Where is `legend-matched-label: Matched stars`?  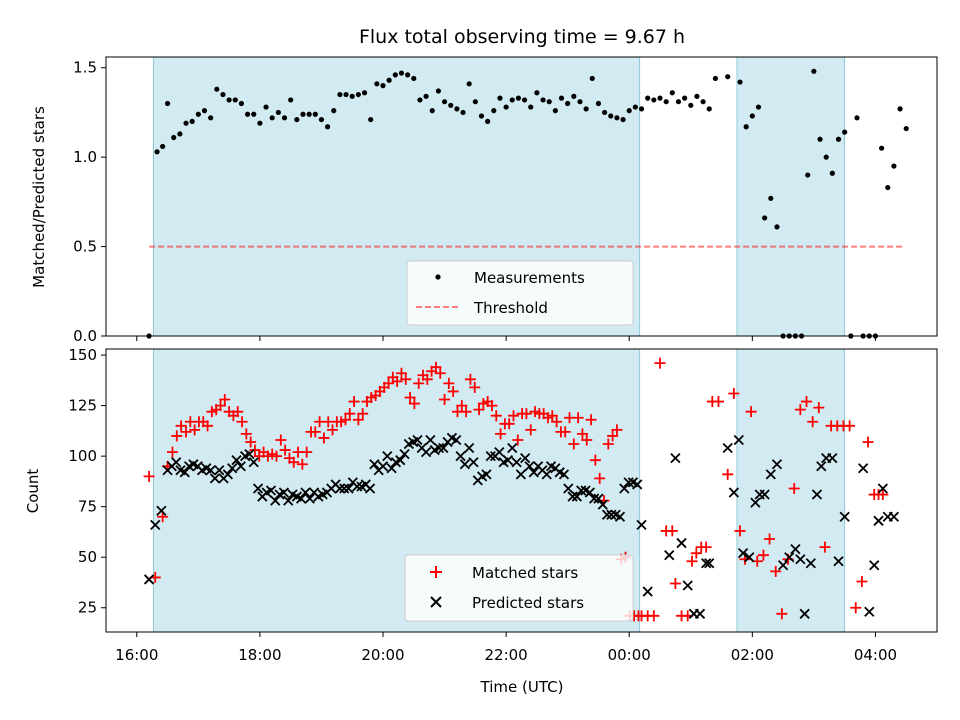
legend-matched-label: Matched stars is located at coordinates (525, 573).